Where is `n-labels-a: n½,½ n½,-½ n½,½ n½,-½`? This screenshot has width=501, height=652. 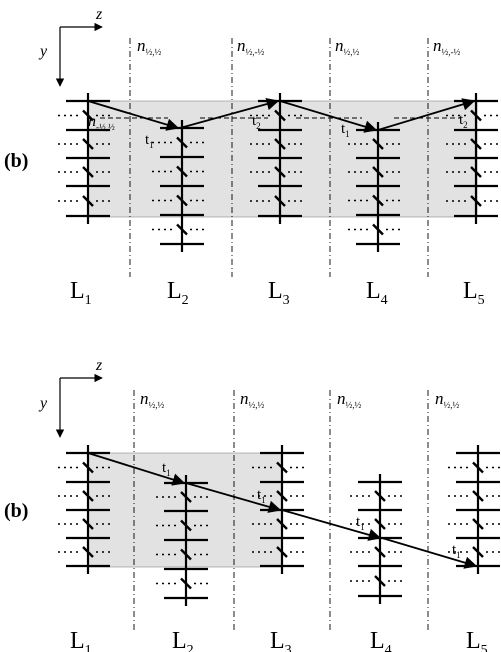
n-labels-a: n½,½ n½,-½ n½,½ n½,-½ is located at coordinates (298, 46).